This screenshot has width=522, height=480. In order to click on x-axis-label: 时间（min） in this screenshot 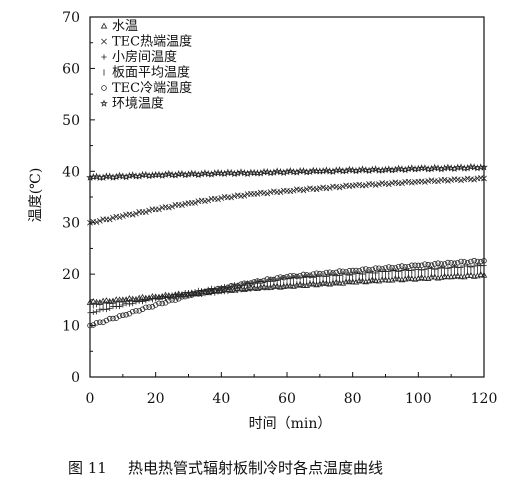, I will do `click(290, 424)`.